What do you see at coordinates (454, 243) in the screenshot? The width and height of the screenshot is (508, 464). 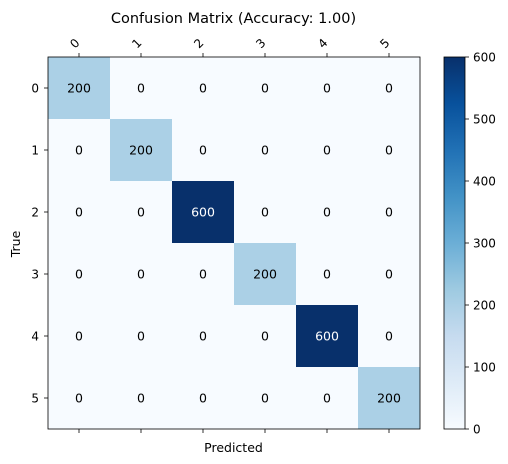 I see `colorbar` at bounding box center [454, 243].